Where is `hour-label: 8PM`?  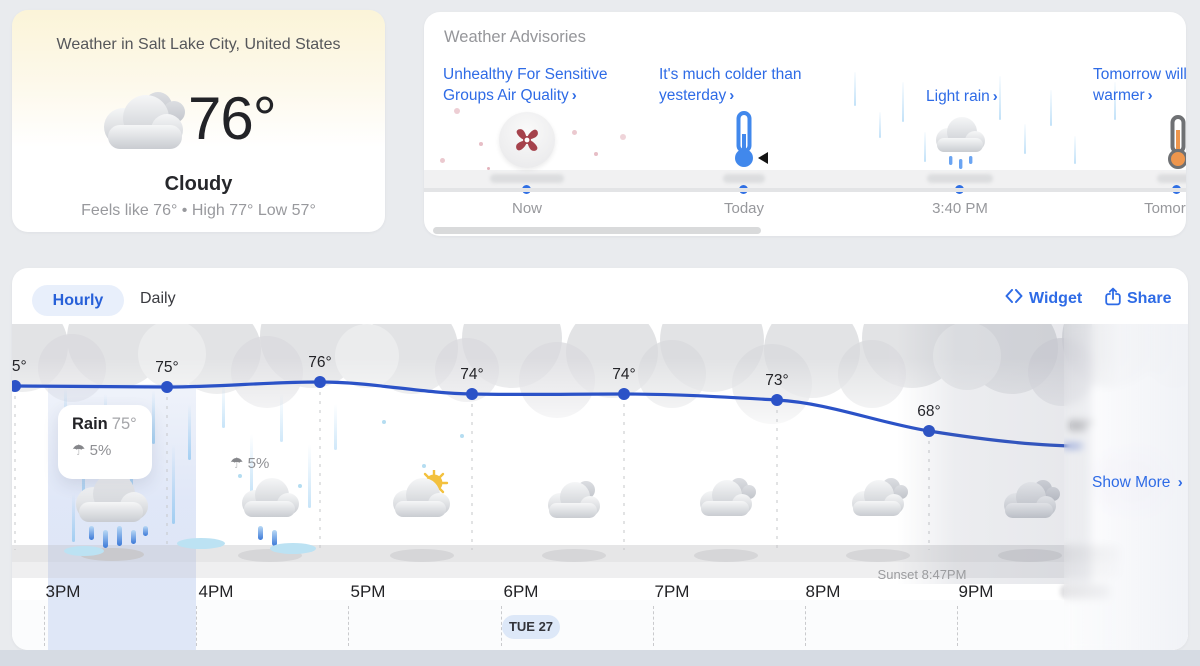 hour-label: 8PM is located at coordinates (823, 591).